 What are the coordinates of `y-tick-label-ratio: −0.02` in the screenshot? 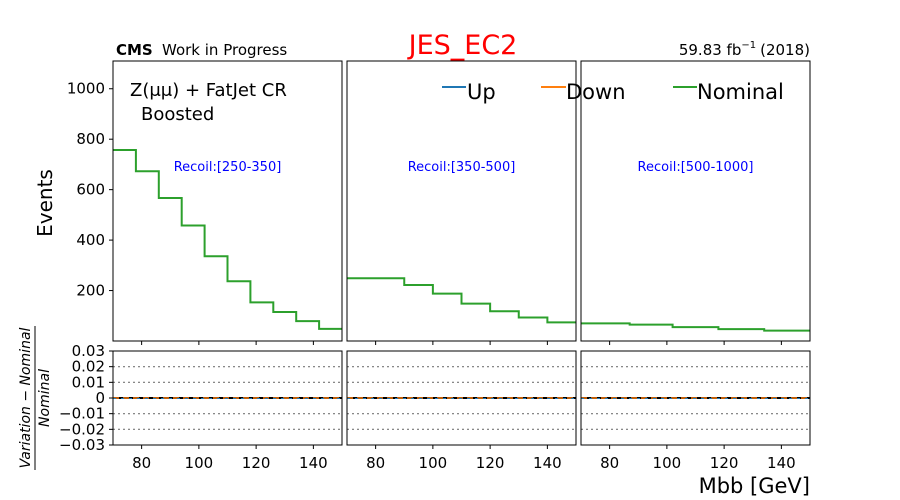 It's located at (82, 429).